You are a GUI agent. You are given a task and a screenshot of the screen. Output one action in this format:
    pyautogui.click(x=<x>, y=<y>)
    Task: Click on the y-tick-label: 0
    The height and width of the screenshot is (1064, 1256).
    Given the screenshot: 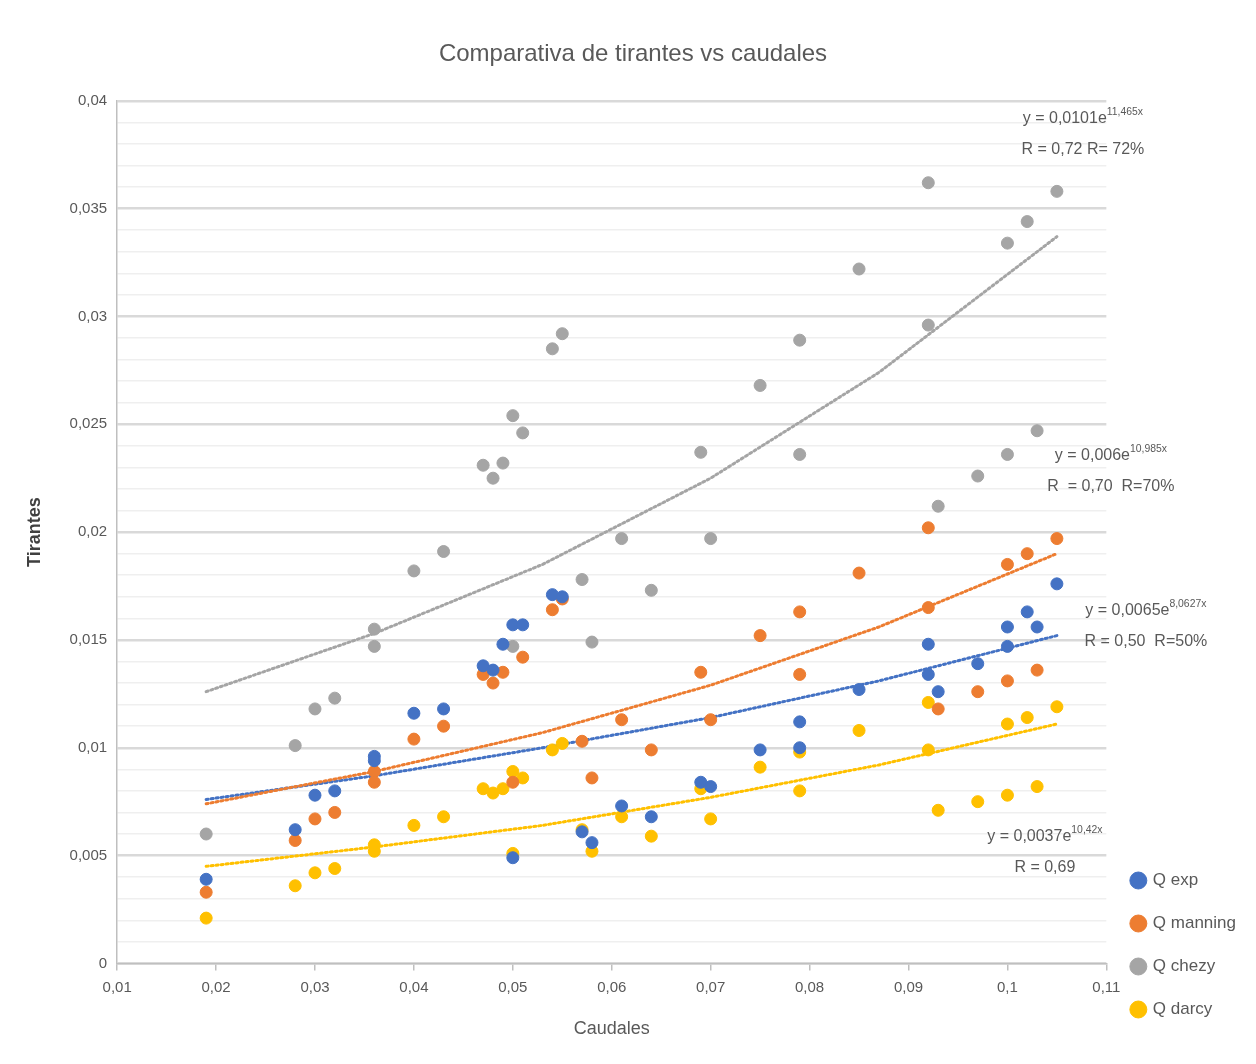 What is the action you would take?
    pyautogui.click(x=103, y=962)
    